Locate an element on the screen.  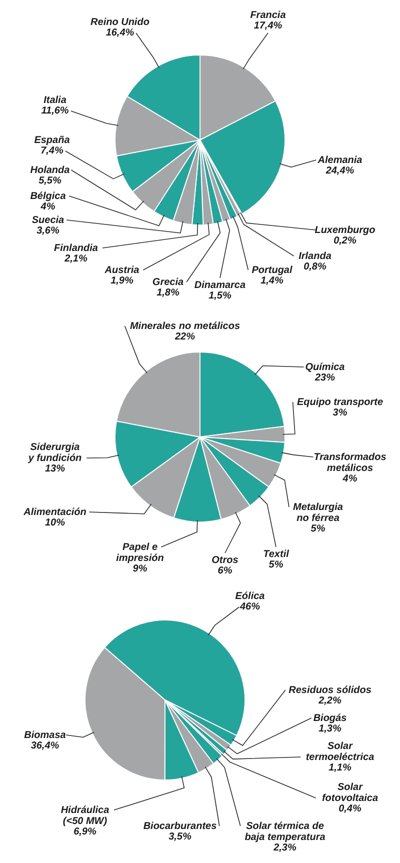
data-label: 0,8% is located at coordinates (315, 267).